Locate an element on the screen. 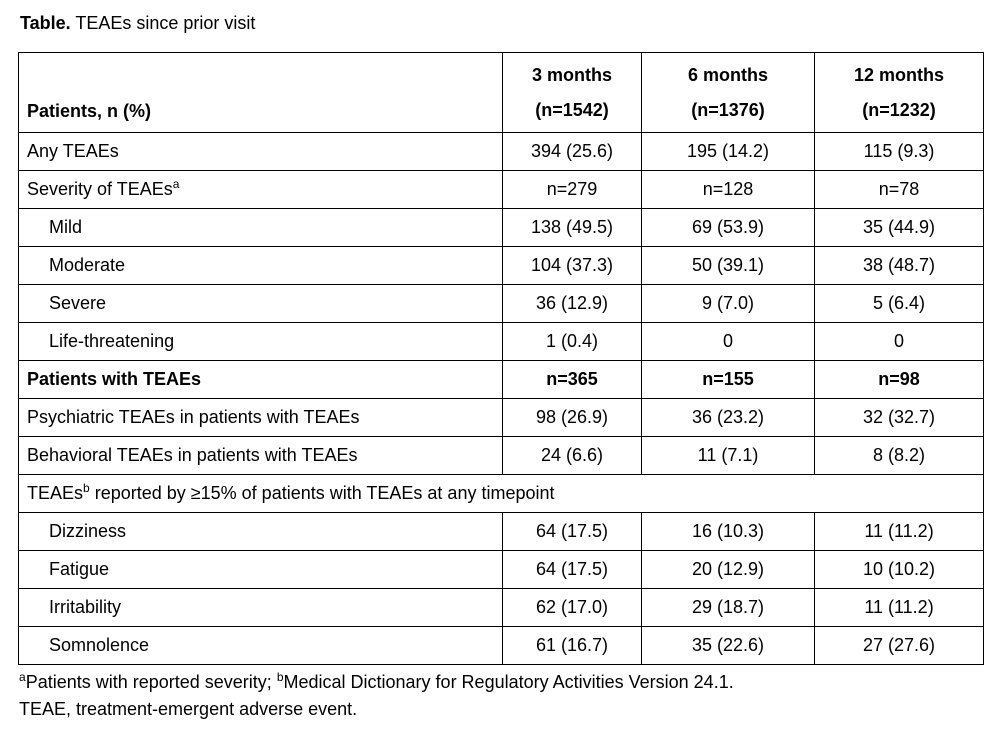  cell-value: 36 (12.9) is located at coordinates (572, 303).